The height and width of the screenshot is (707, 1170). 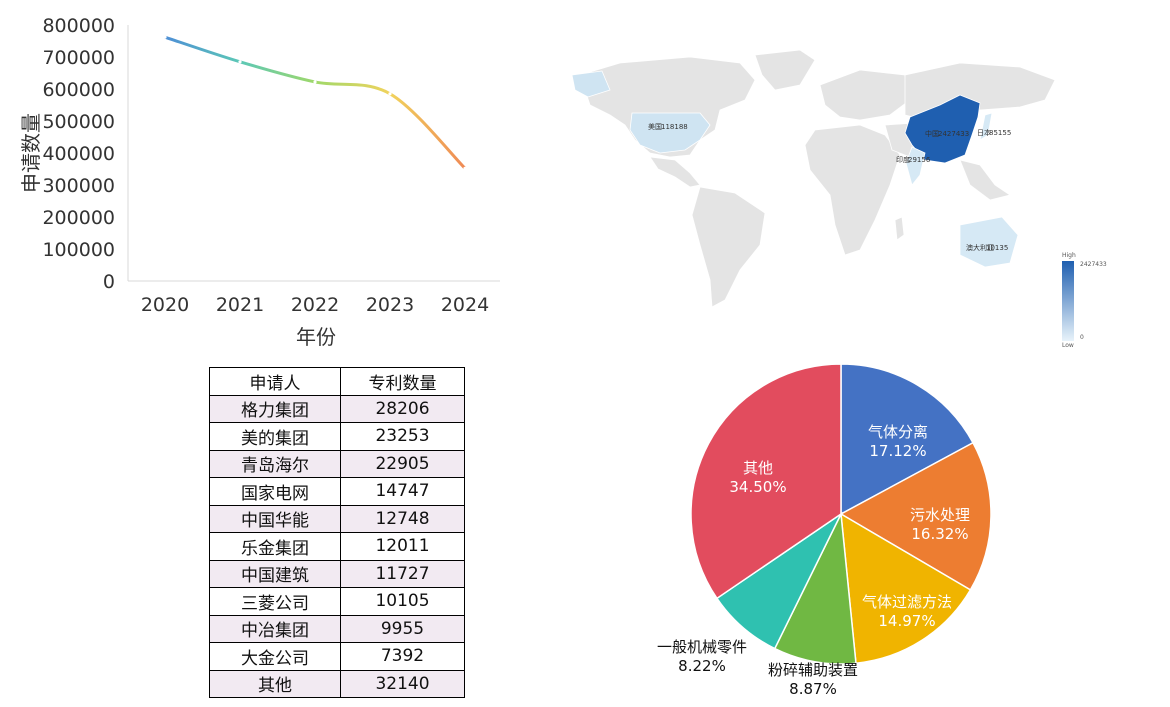 What do you see at coordinates (986, 126) in the screenshot?
I see `japan-region` at bounding box center [986, 126].